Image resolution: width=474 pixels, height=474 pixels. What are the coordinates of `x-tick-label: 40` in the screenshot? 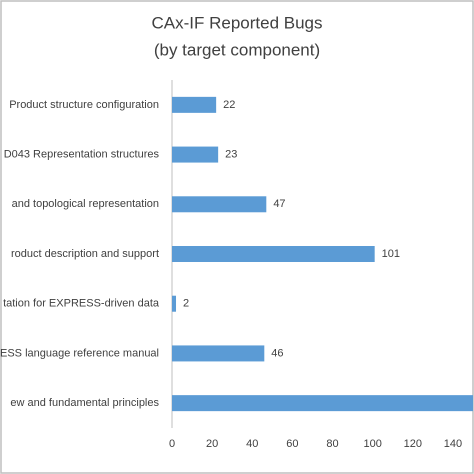 It's located at (252, 444).